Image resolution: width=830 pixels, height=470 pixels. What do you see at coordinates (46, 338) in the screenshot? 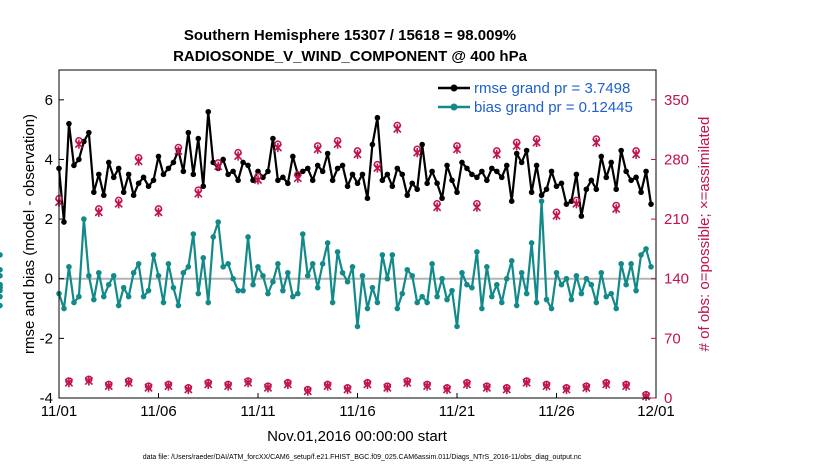
I see `y-tick-label: -2` at bounding box center [46, 338].